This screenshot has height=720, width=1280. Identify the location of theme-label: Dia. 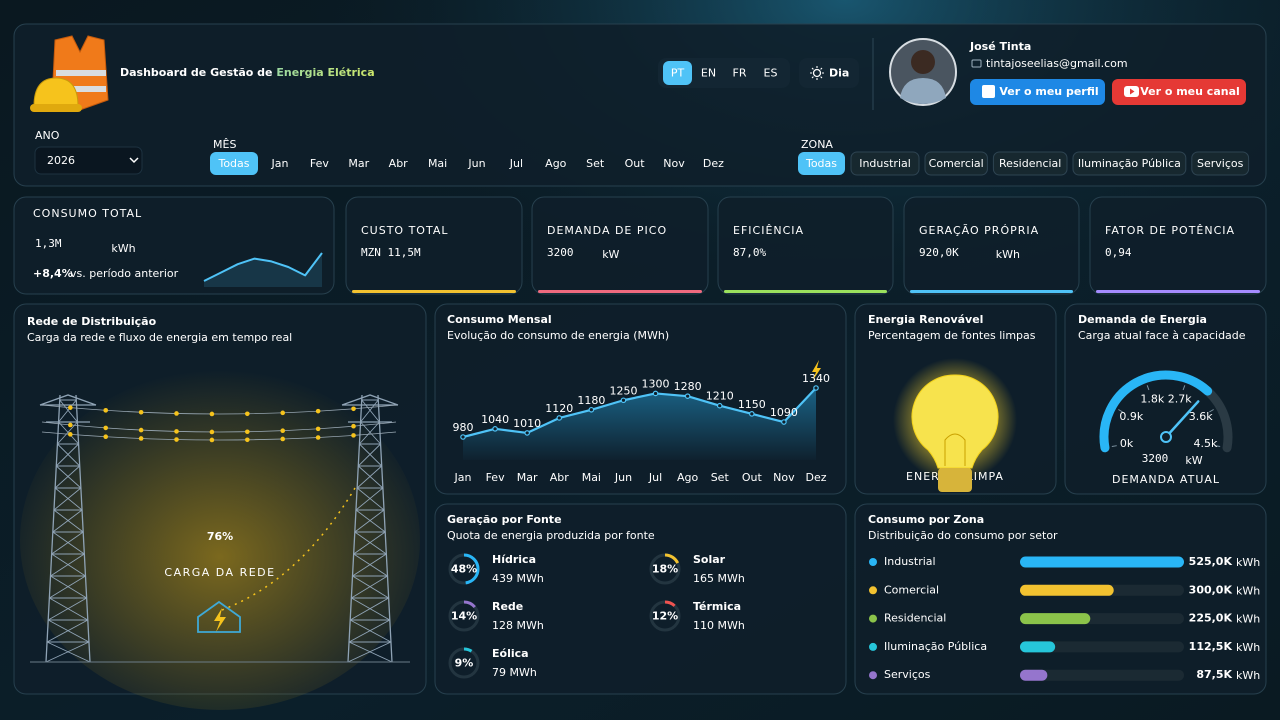
(839, 73).